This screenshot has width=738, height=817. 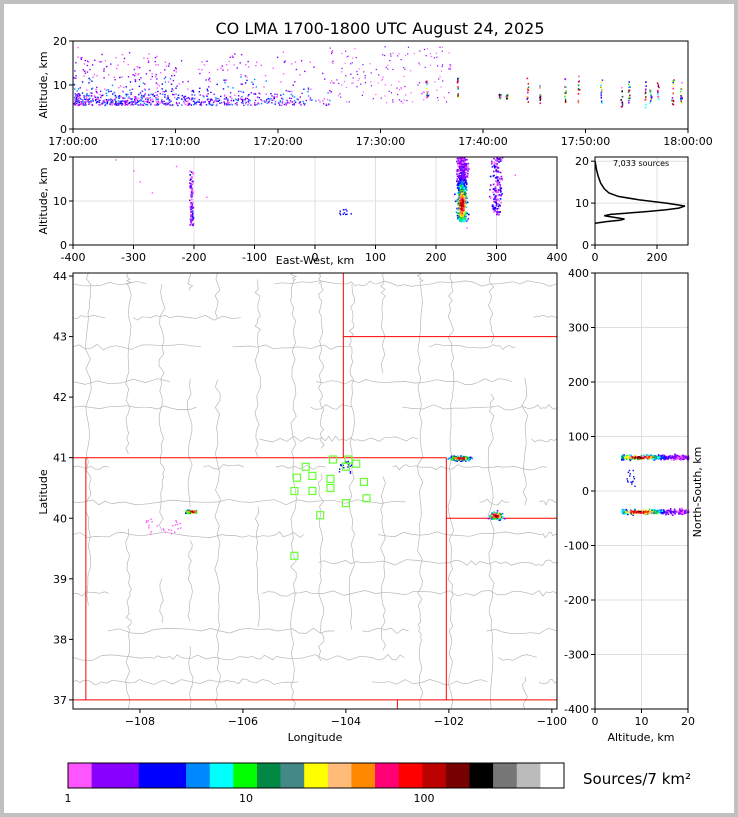 What do you see at coordinates (175, 141) in the screenshot?
I see `time-xtick-label: 17:10:00` at bounding box center [175, 141].